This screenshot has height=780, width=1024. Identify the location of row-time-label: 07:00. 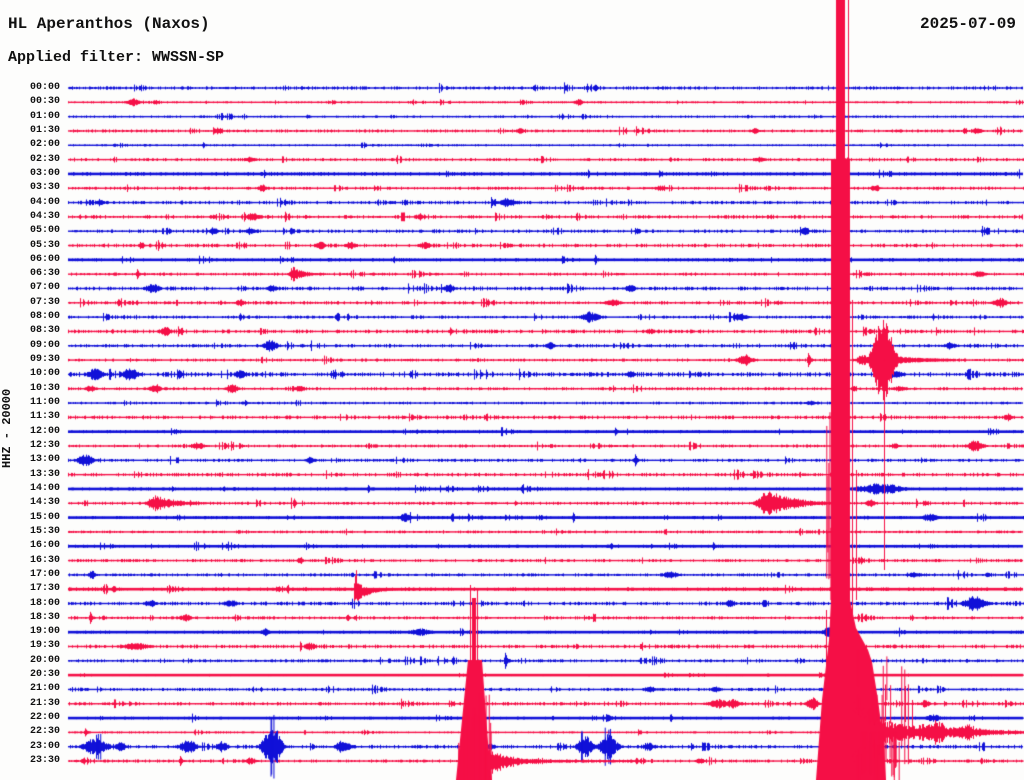
(44, 288).